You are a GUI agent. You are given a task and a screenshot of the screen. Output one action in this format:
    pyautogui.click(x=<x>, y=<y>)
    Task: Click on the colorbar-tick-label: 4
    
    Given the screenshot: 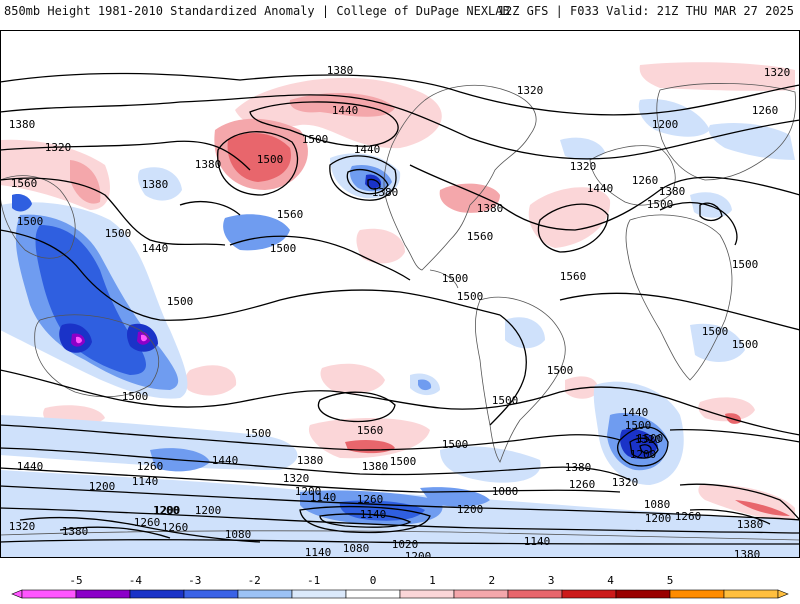 What is the action you would take?
    pyautogui.click(x=610, y=580)
    